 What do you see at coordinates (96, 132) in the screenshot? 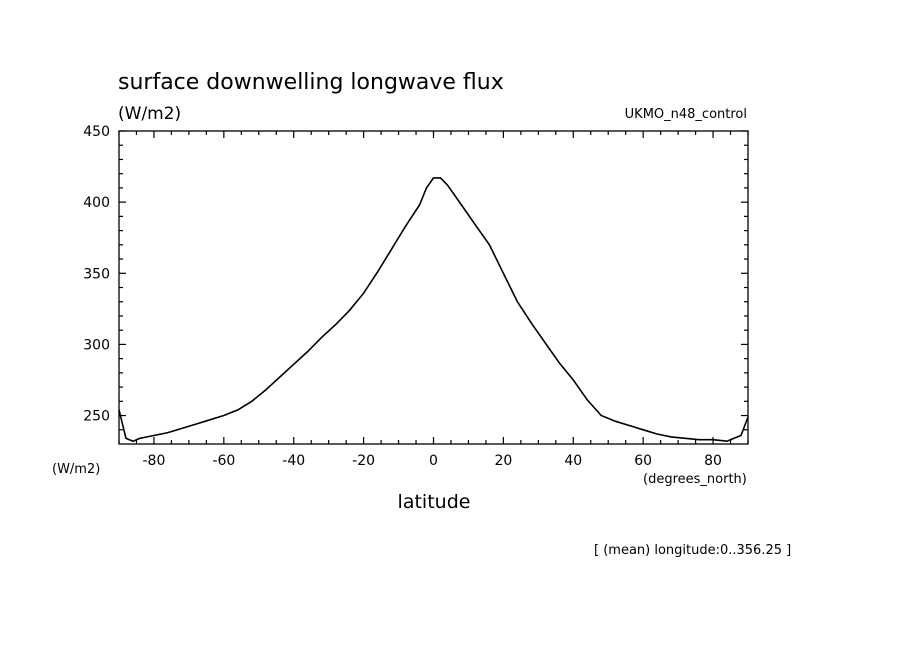
I see `y-tick-label: 450` at bounding box center [96, 132].